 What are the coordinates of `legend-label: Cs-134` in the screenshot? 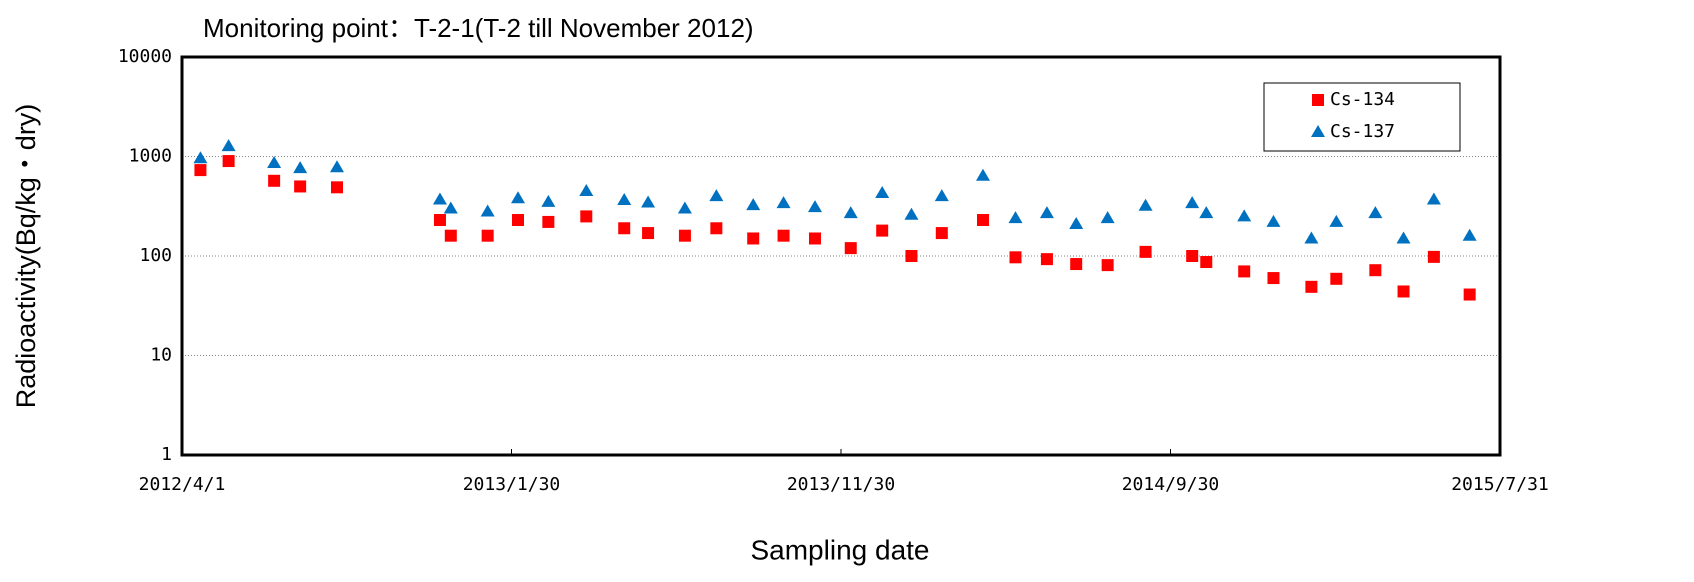 It's located at (1362, 99).